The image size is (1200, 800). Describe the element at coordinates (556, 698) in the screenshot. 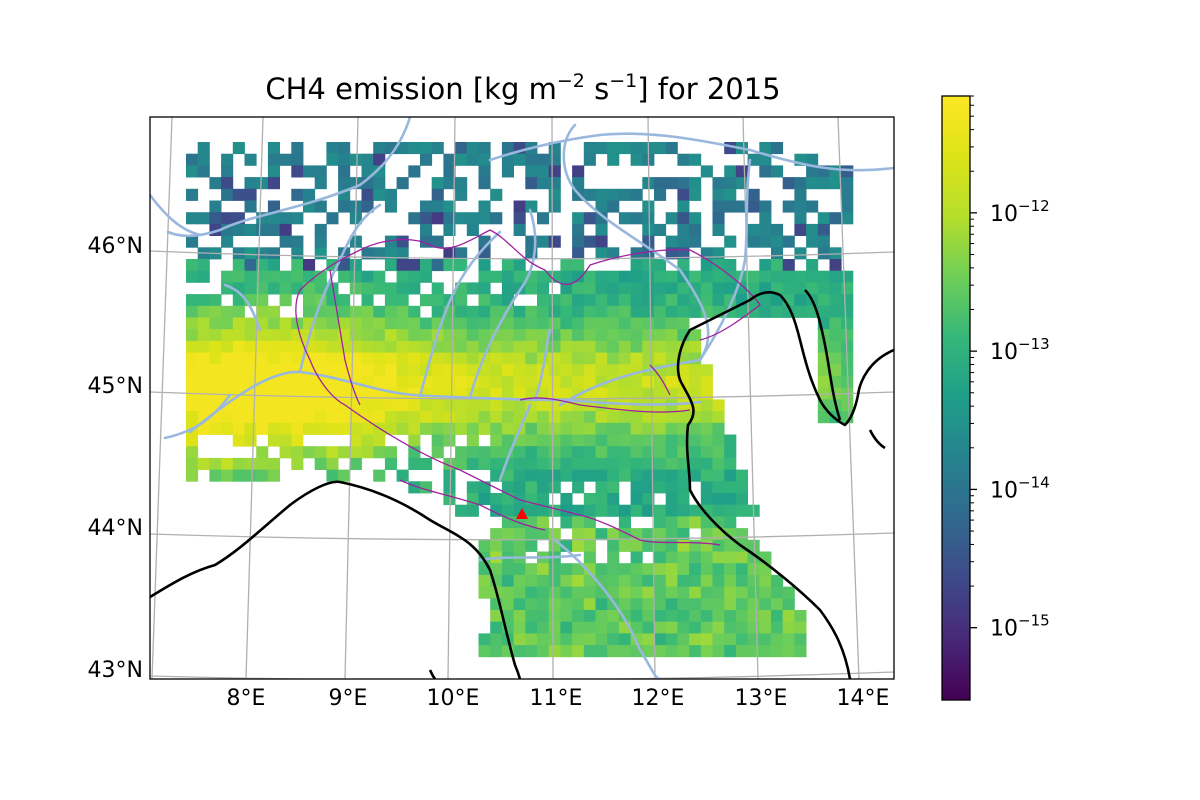

I see `lon-tick-label: 11°E` at that location.